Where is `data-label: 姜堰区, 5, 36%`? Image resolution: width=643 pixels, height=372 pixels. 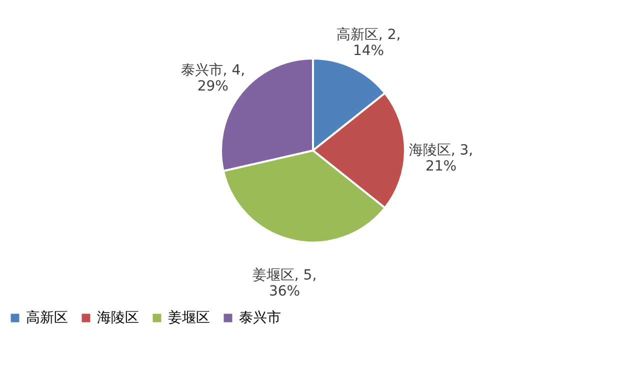
data-label: 姜堰区, 5, 36% is located at coordinates (284, 283).